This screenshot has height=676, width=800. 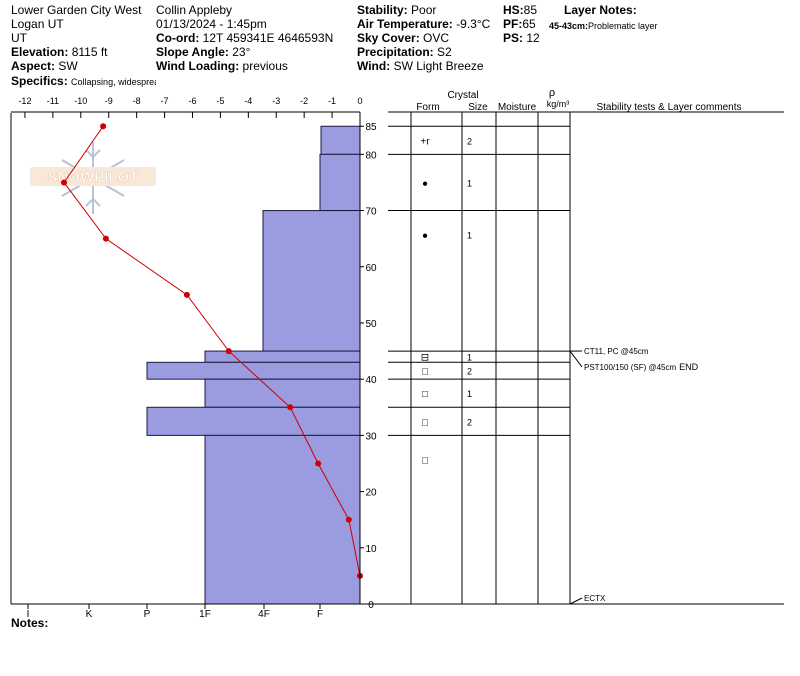 What do you see at coordinates (147, 614) in the screenshot?
I see `hardness-tick-label: P` at bounding box center [147, 614].